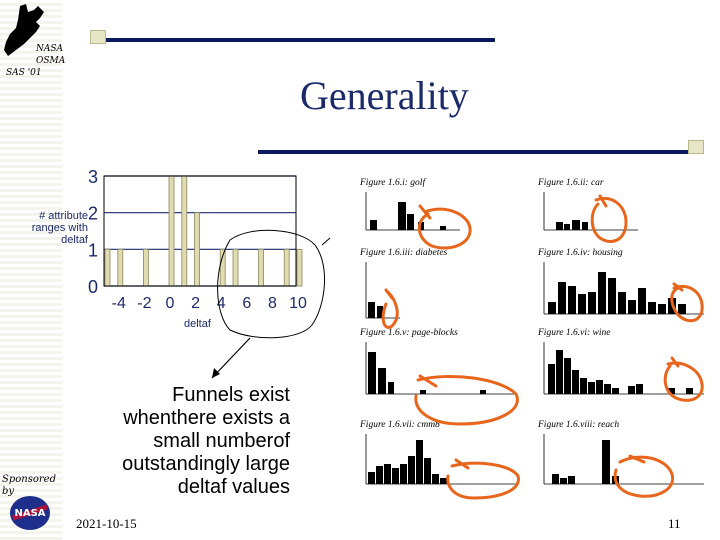 This screenshot has height=540, width=720. I want to click on footer-date: 2021-10-15, so click(106, 523).